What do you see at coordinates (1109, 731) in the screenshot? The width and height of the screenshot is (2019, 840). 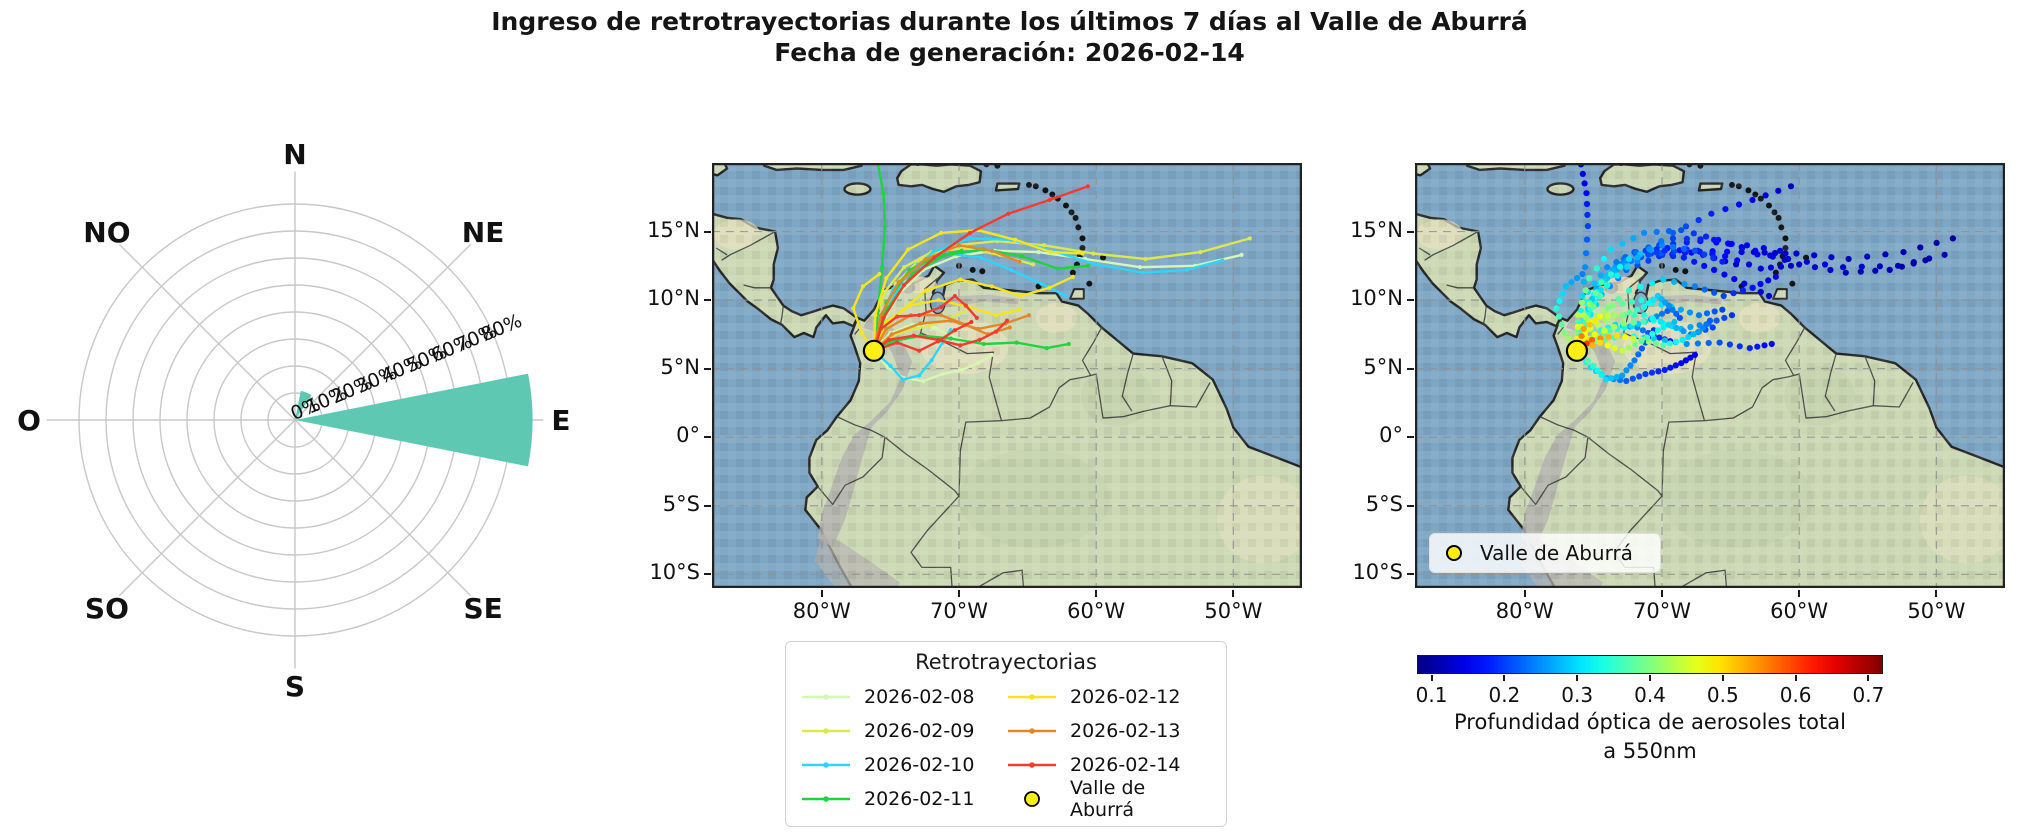 I see `legend-item: 2026-02-13` at bounding box center [1109, 731].